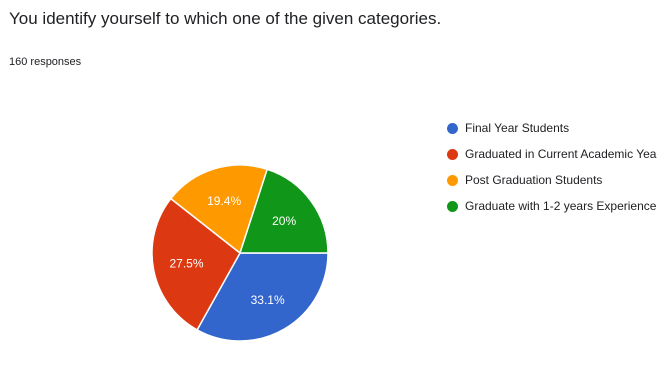  Describe the element at coordinates (534, 180) in the screenshot. I see `legend-label: Post Graduation Students` at that location.